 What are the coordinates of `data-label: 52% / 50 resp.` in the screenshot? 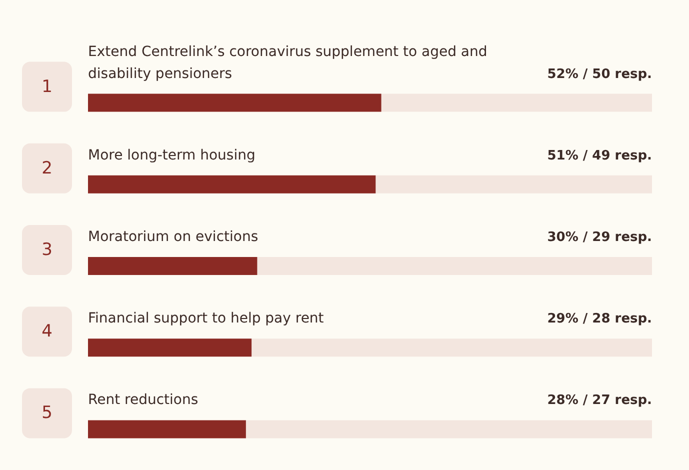 It's located at (599, 74).